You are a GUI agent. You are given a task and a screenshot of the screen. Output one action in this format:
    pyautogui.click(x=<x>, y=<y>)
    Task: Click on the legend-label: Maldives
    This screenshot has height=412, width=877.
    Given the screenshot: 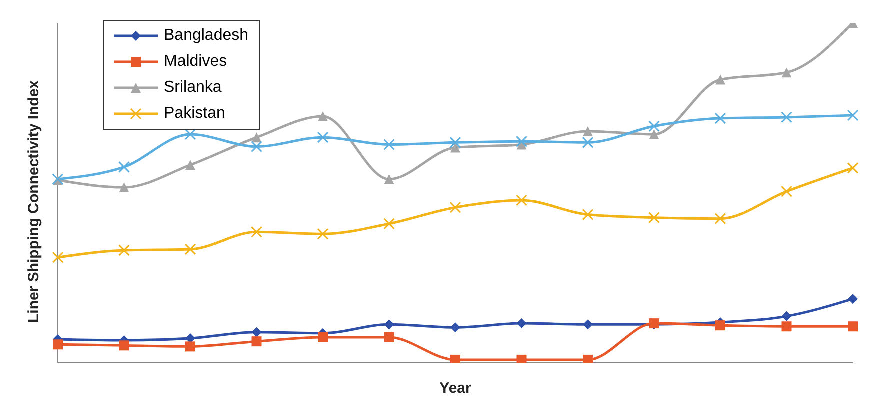 What is the action you would take?
    pyautogui.click(x=196, y=62)
    